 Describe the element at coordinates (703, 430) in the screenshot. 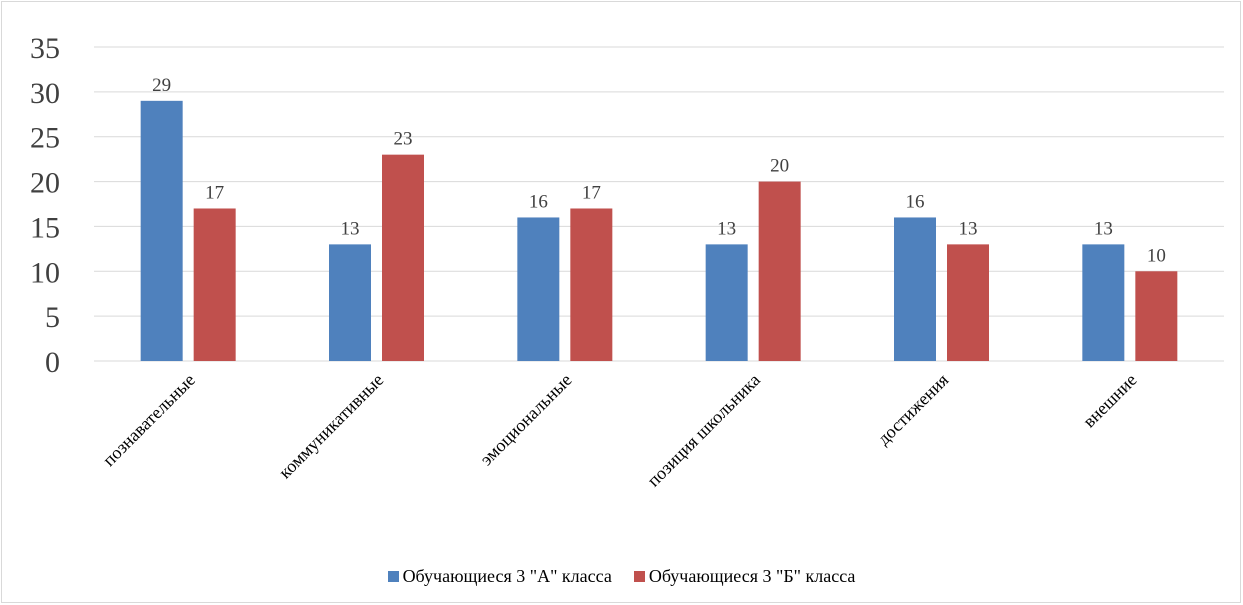

I see `x-tick-label: позиция школьника` at that location.